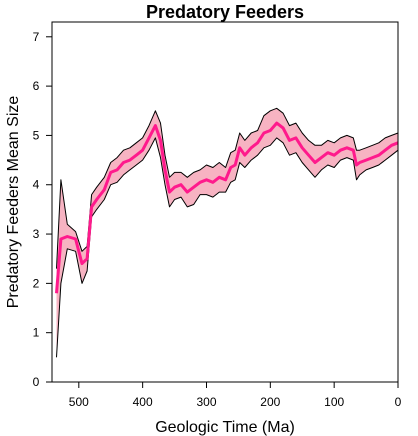 Image resolution: width=418 pixels, height=436 pixels. What do you see at coordinates (79, 402) in the screenshot?
I see `x-tick-label: 500` at bounding box center [79, 402].